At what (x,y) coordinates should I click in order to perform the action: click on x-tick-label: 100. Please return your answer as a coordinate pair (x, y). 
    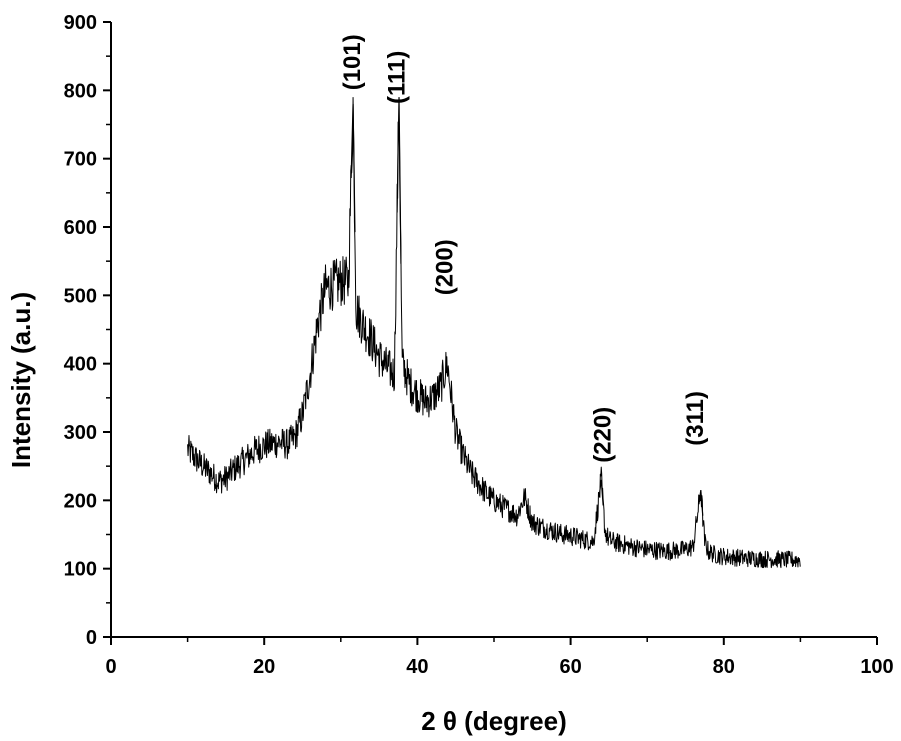
    Looking at the image, I should click on (876, 667).